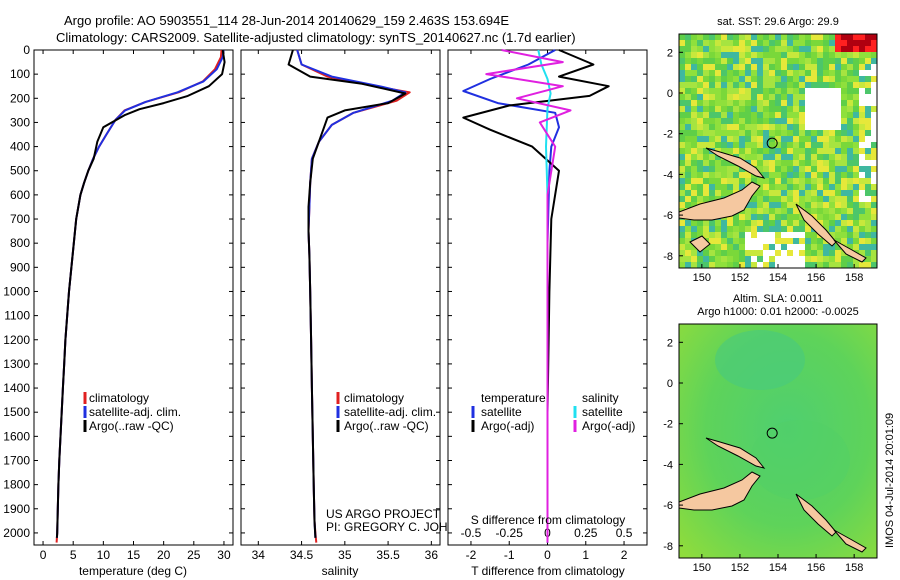  I want to click on map-y-tick-label: -2, so click(668, 425).